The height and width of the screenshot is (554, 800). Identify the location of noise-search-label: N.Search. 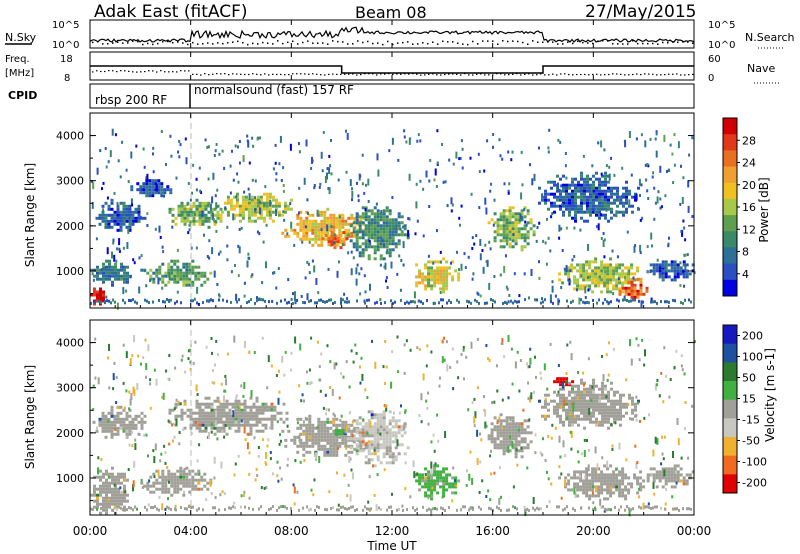
(770, 37).